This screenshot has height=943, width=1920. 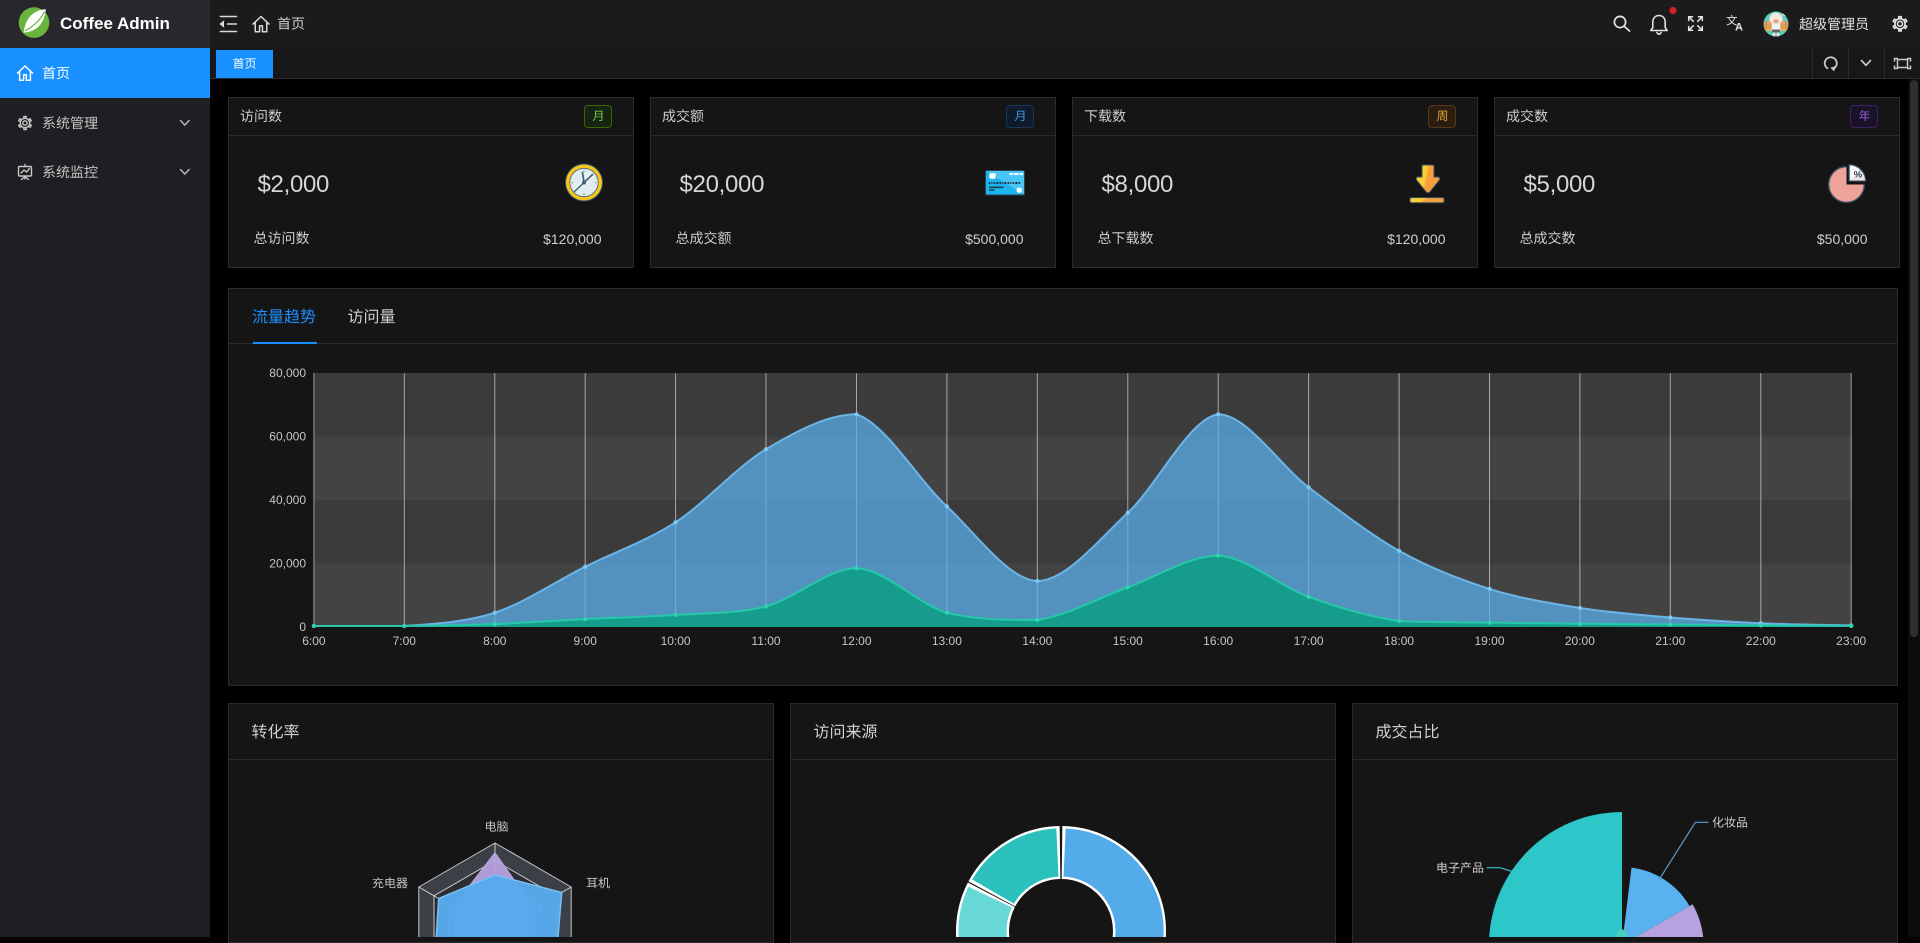 I want to click on svg-text: 20,000, so click(x=287, y=564).